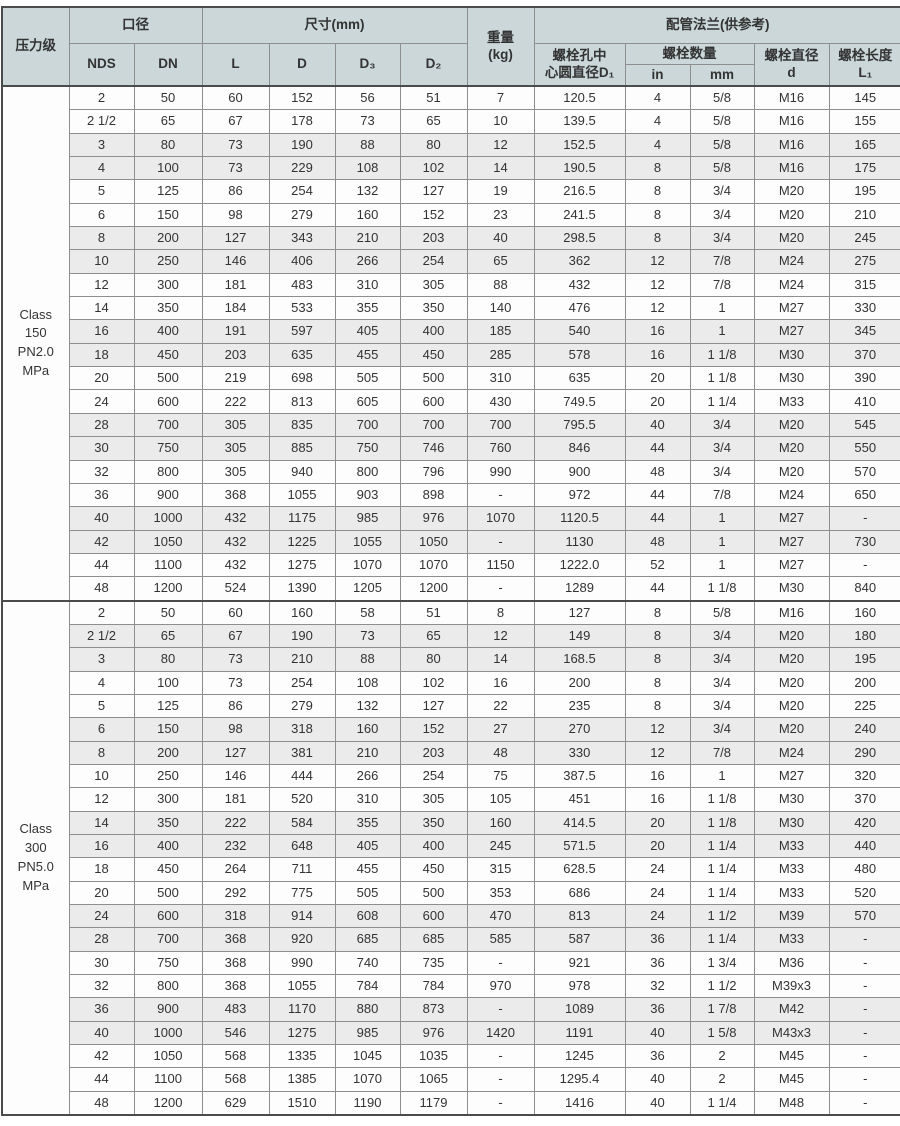 This screenshot has height=1126, width=900. Describe the element at coordinates (367, 495) in the screenshot. I see `table-cell: 903` at that location.